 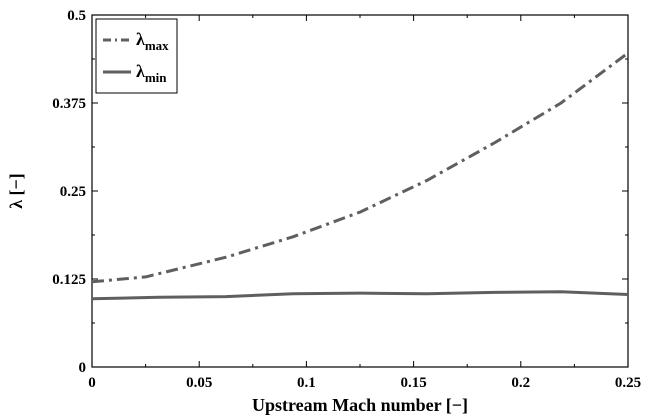 I want to click on legend-box, so click(x=136, y=56).